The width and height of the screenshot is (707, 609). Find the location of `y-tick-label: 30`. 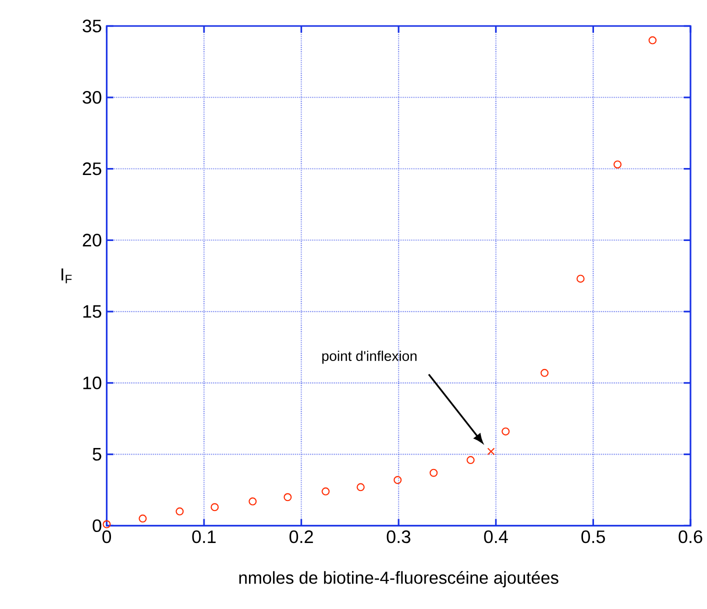

y-tick-label: 30 is located at coordinates (92, 97).